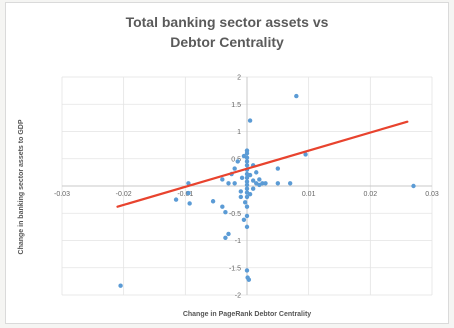 The height and width of the screenshot is (328, 454). What do you see at coordinates (235, 268) in the screenshot?
I see `y-tick-label: -1.5` at bounding box center [235, 268].